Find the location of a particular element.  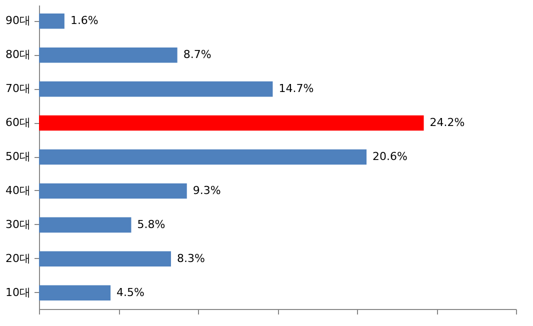

y-tick-label: 80대 is located at coordinates (18, 55).